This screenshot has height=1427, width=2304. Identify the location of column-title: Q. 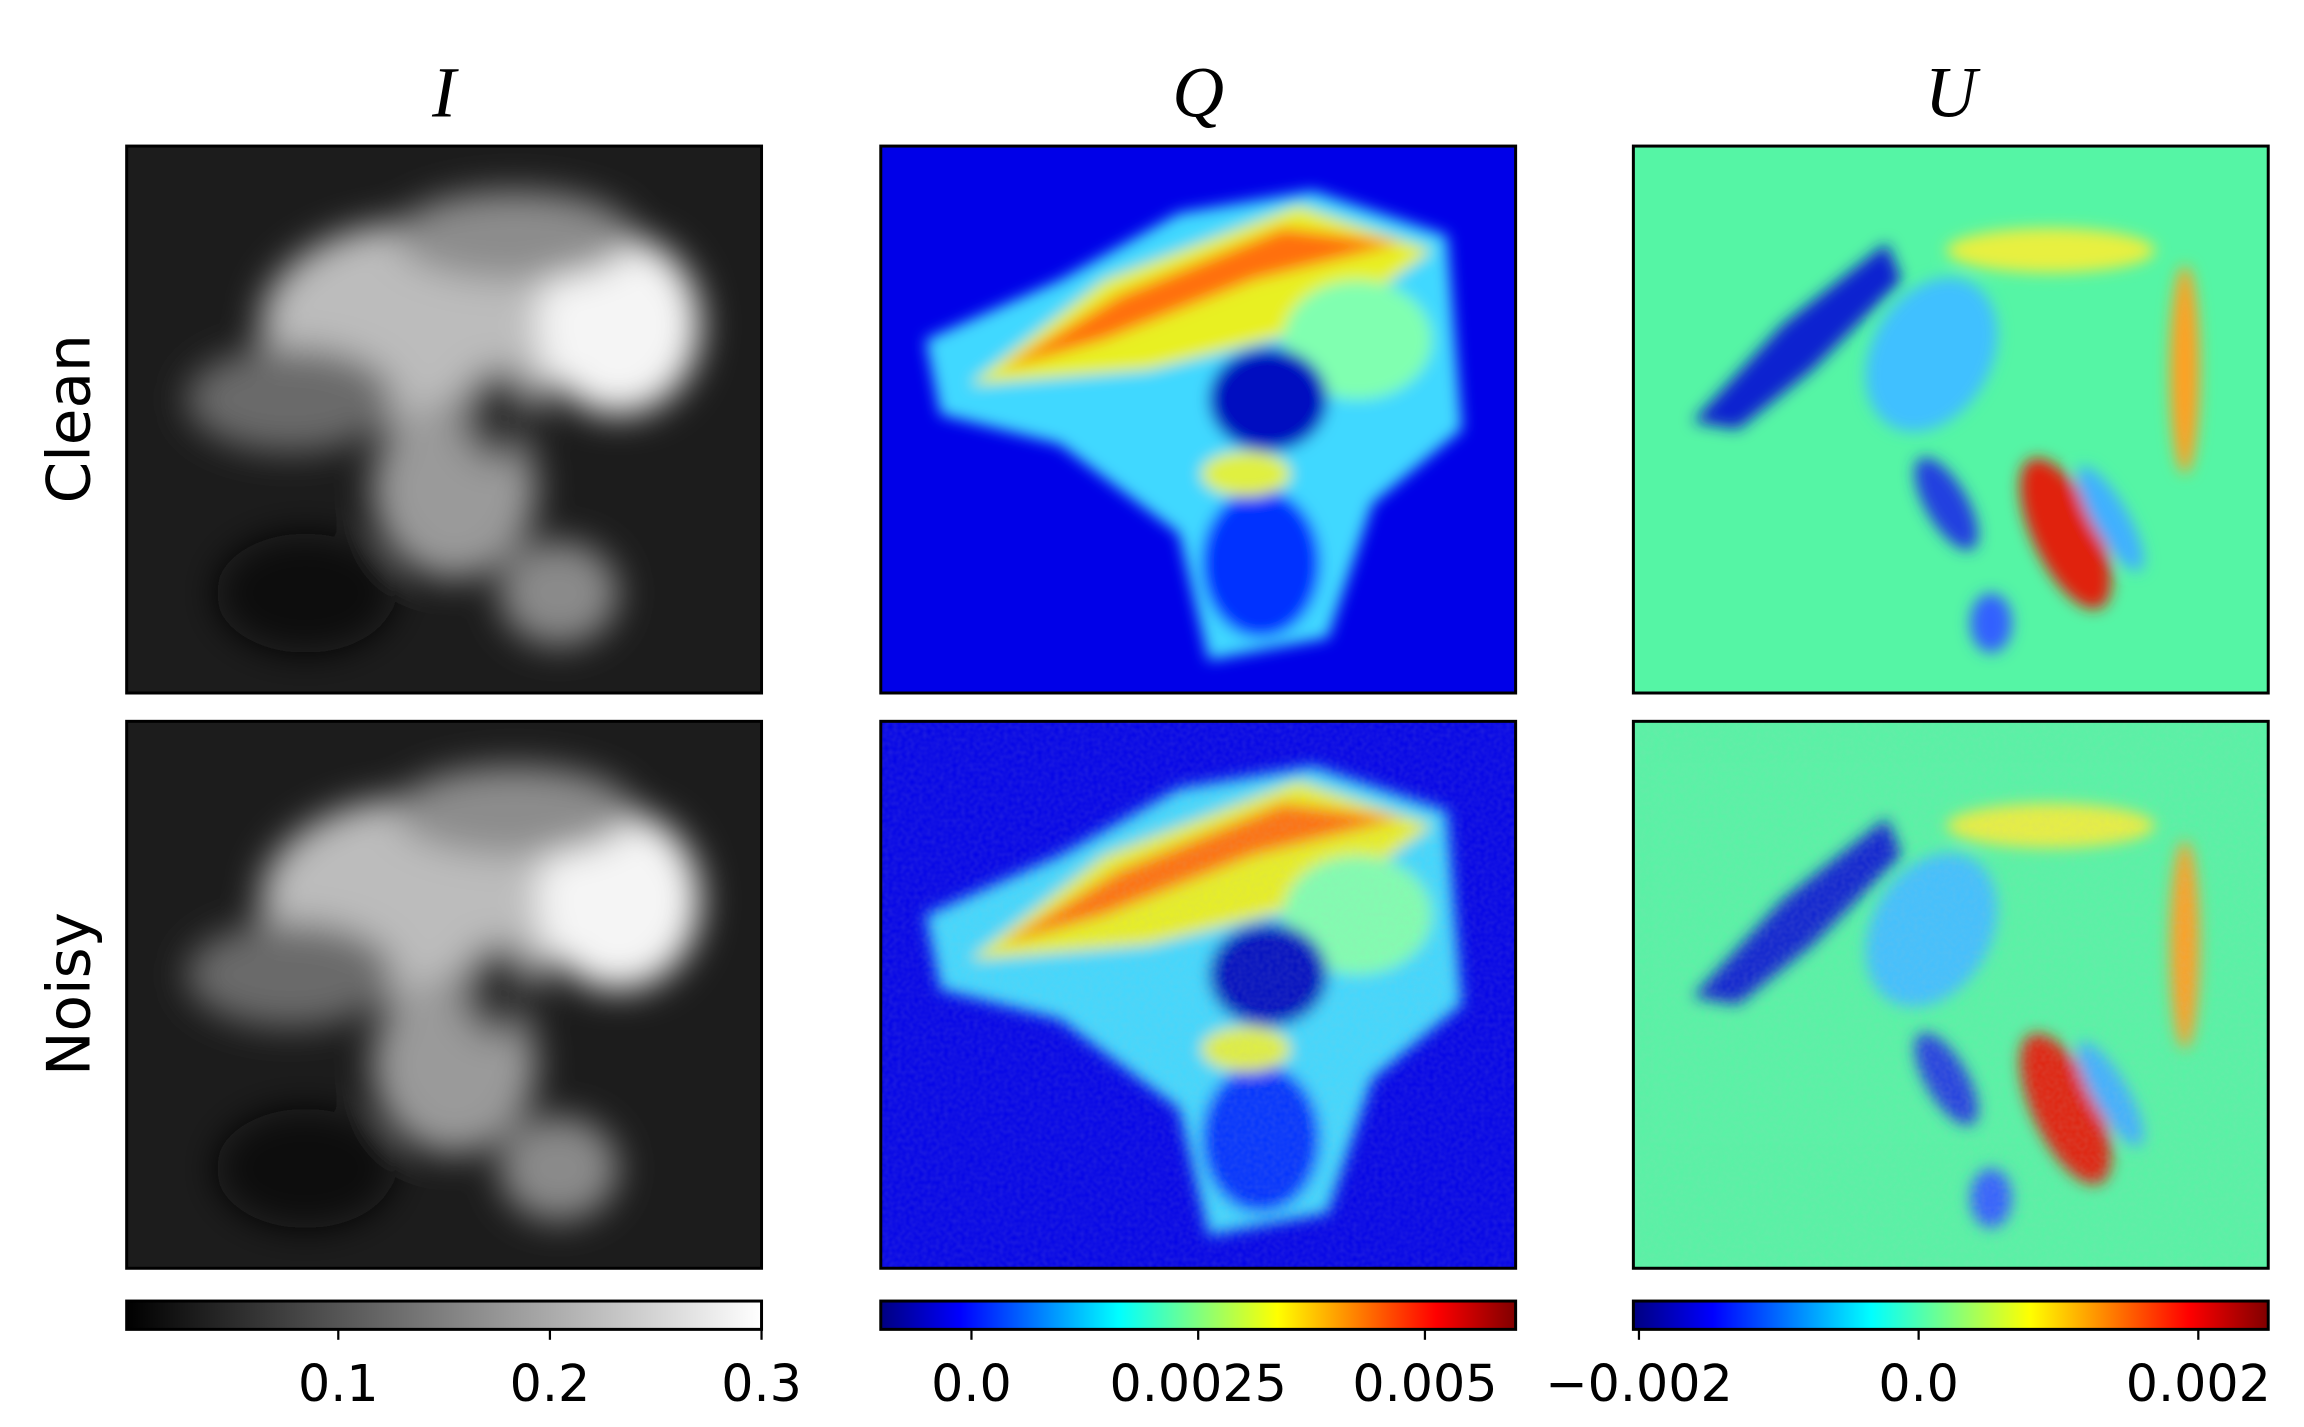
(1198, 92).